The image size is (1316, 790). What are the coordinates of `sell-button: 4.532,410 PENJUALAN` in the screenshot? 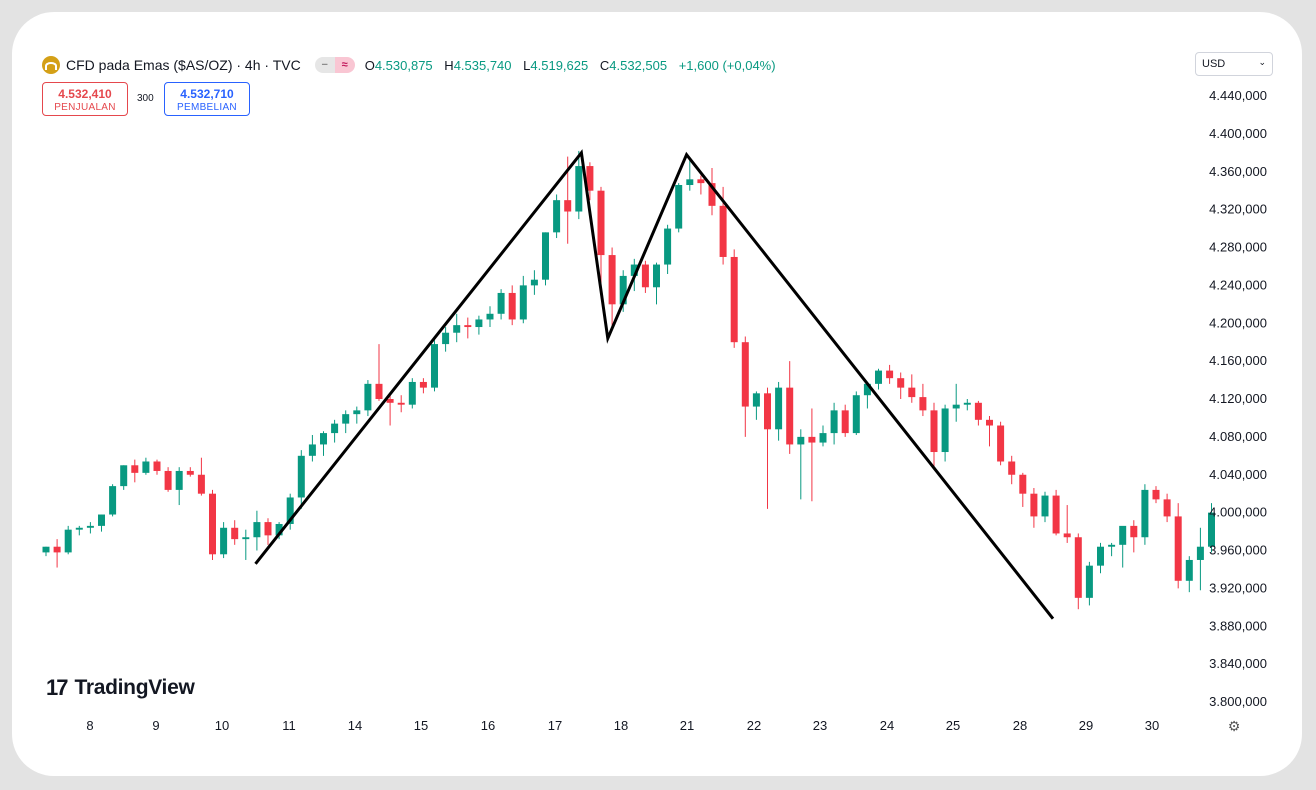 It's located at (85, 99).